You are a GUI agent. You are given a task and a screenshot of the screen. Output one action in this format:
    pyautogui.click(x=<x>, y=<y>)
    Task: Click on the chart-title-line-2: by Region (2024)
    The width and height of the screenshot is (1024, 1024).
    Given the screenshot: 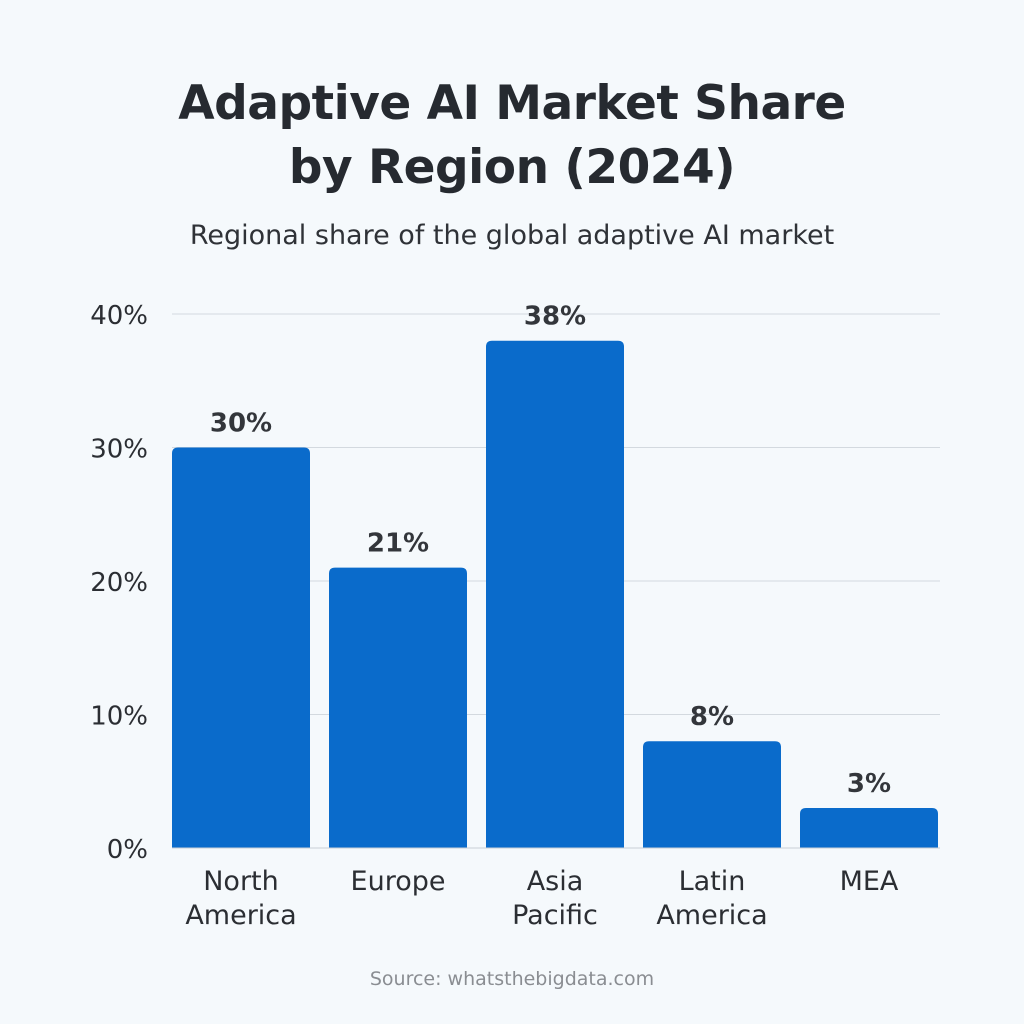 What is the action you would take?
    pyautogui.click(x=512, y=167)
    